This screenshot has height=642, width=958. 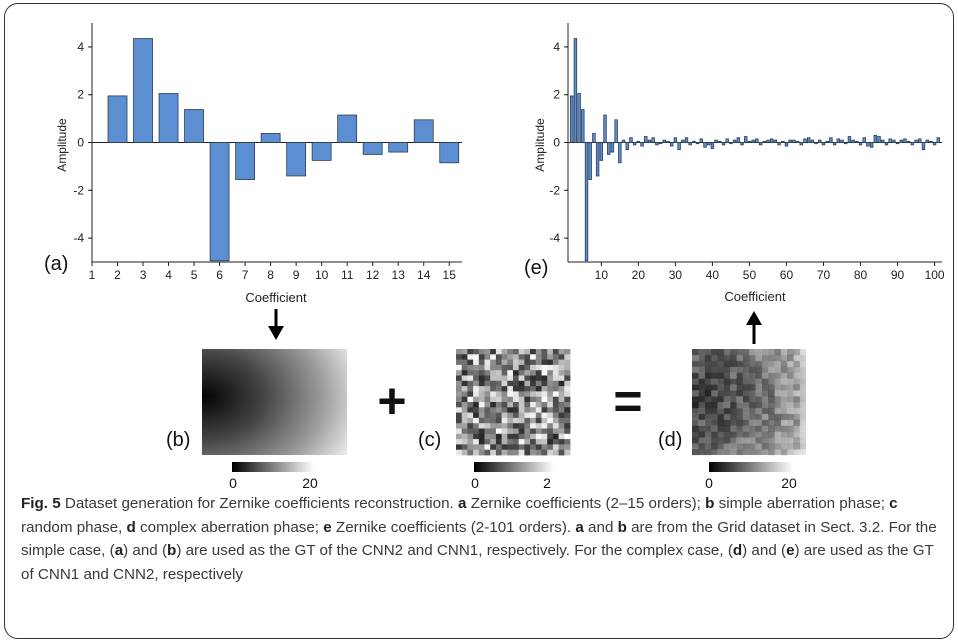 I want to click on x-tick-label-e: 30, so click(x=676, y=275).